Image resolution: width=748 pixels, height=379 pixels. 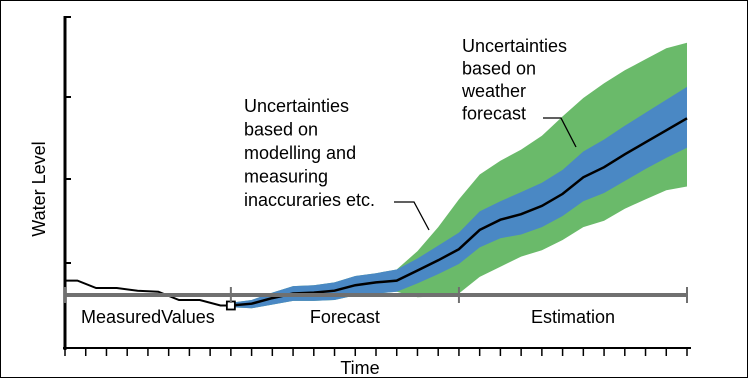 What do you see at coordinates (493, 91) in the screenshot?
I see `annotation-1-line-2: weather` at bounding box center [493, 91].